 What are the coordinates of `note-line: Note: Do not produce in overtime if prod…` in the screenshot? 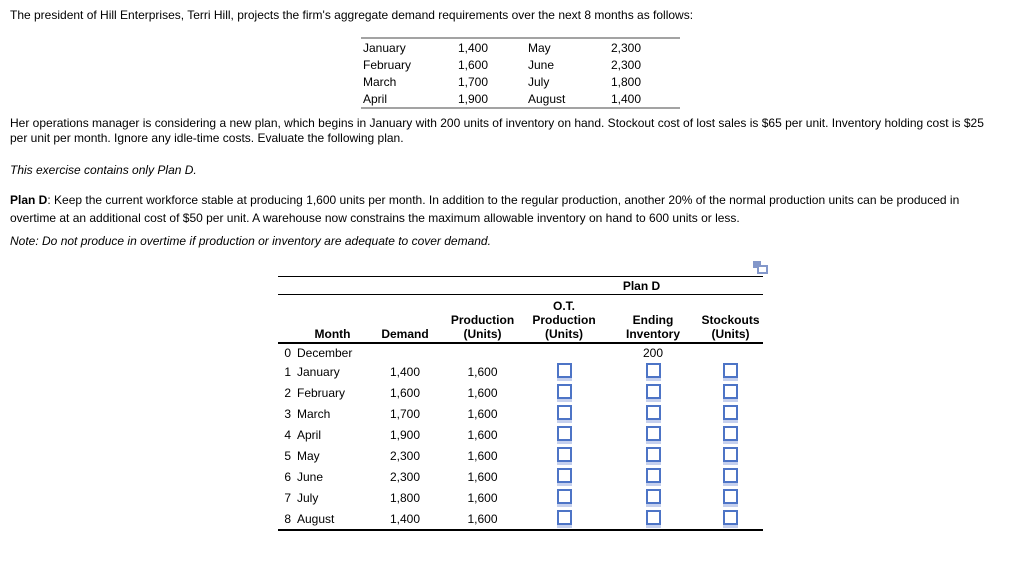 It's located at (250, 241).